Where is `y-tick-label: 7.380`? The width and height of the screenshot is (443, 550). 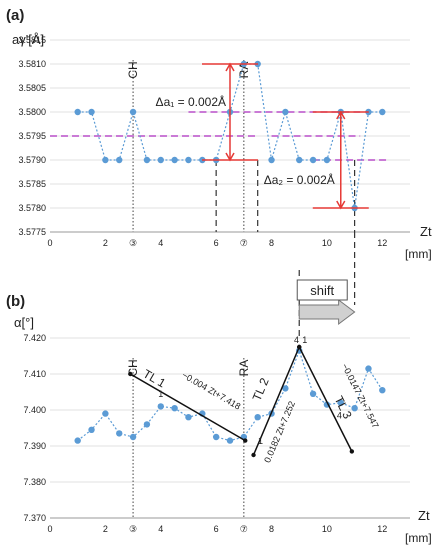
y-tick-label: 7.380 is located at coordinates (34, 482).